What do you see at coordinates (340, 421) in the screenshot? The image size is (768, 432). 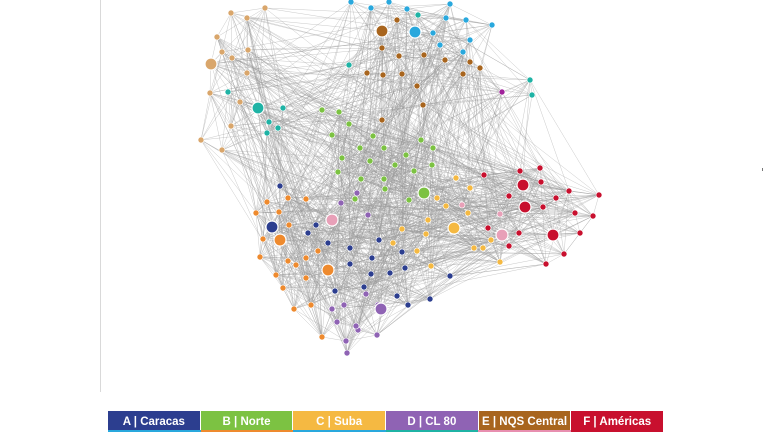 I see `legend-item-c: C | Suba` at bounding box center [340, 421].